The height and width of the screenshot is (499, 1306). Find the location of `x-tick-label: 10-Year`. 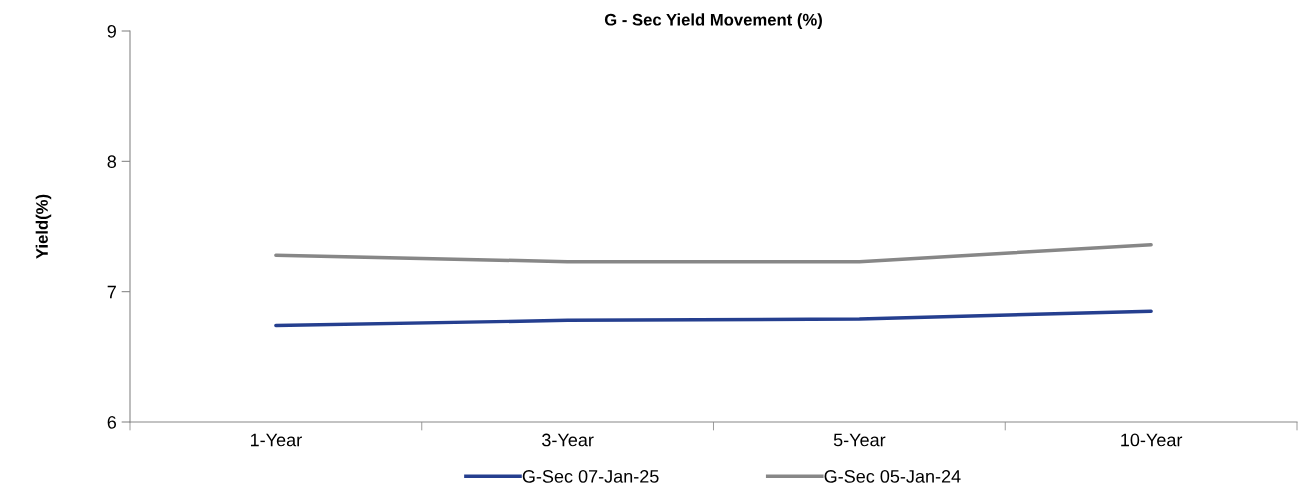

x-tick-label: 10-Year is located at coordinates (1152, 440).